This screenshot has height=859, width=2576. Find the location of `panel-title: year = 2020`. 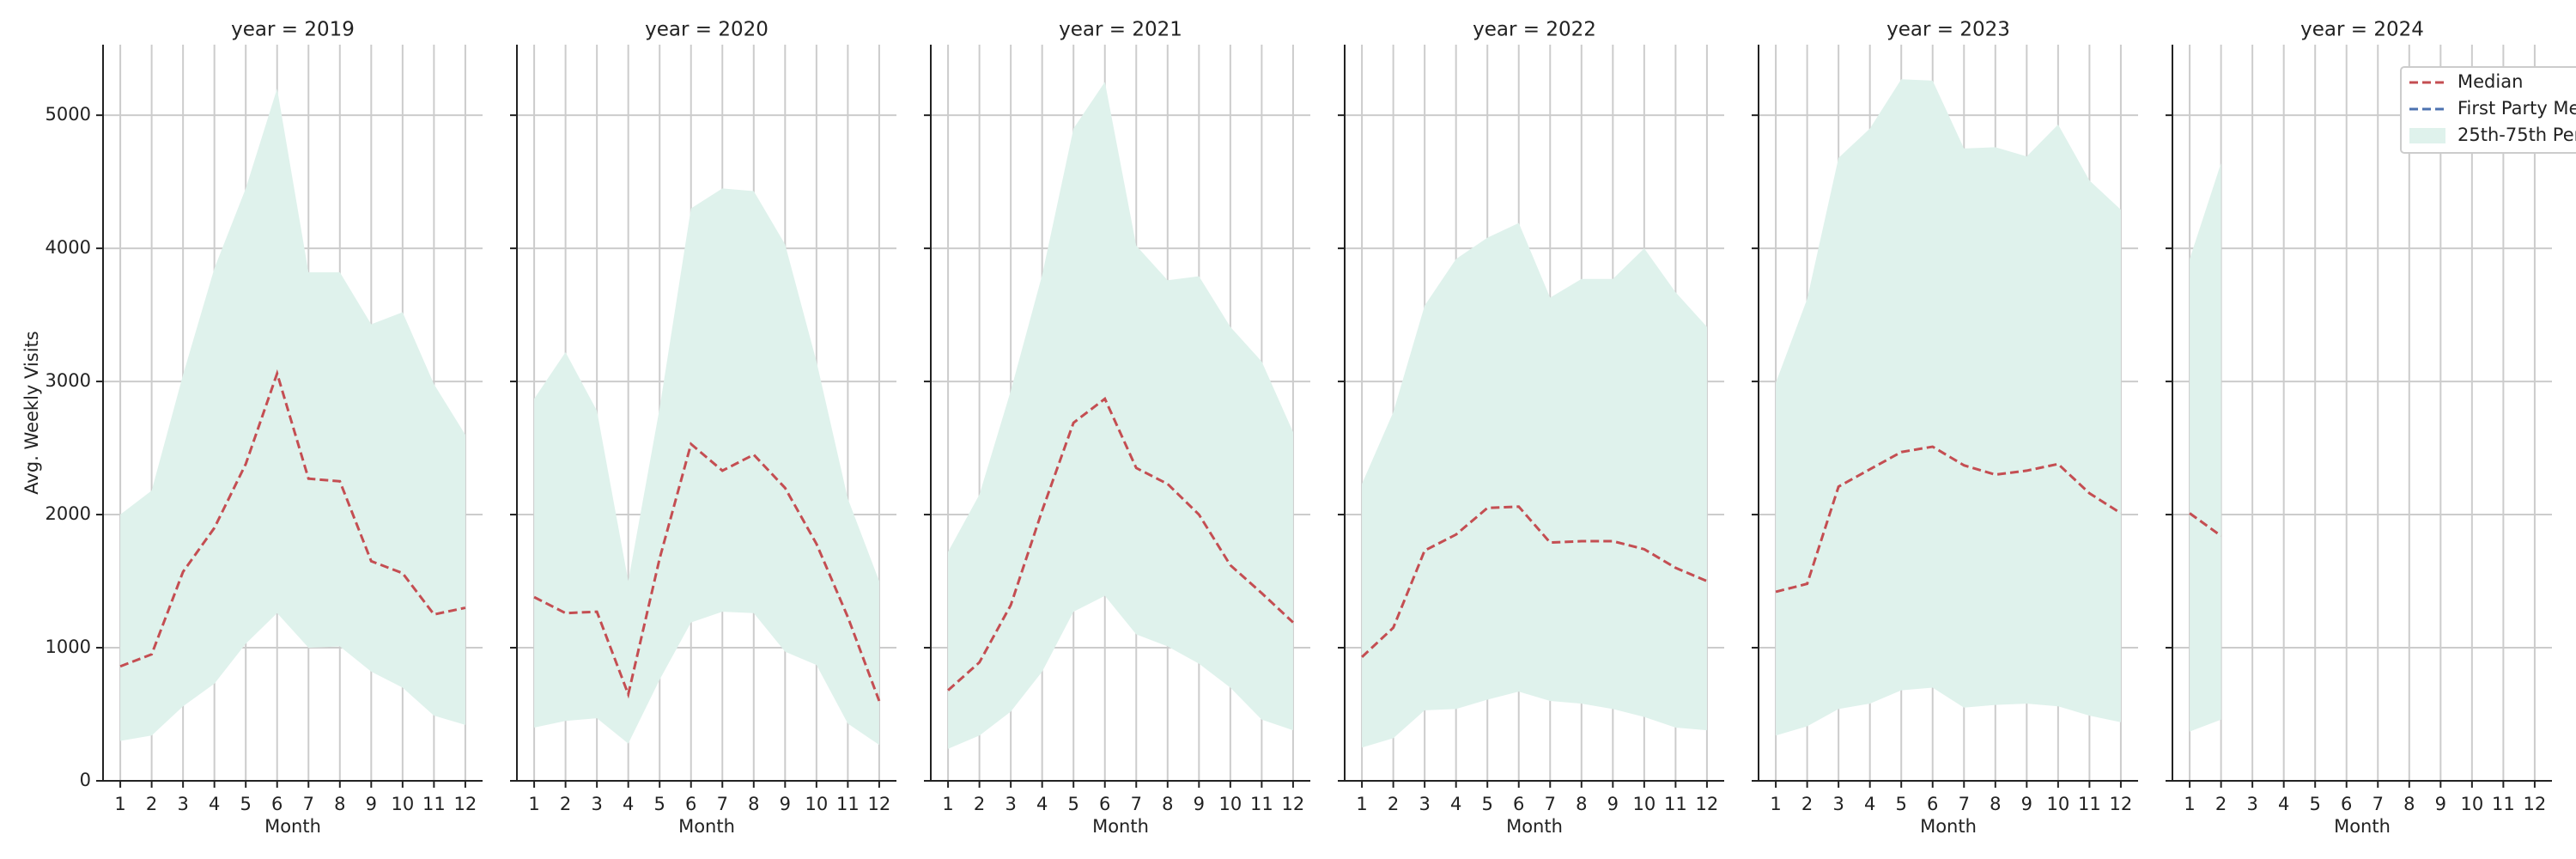

panel-title: year = 2020 is located at coordinates (707, 30).